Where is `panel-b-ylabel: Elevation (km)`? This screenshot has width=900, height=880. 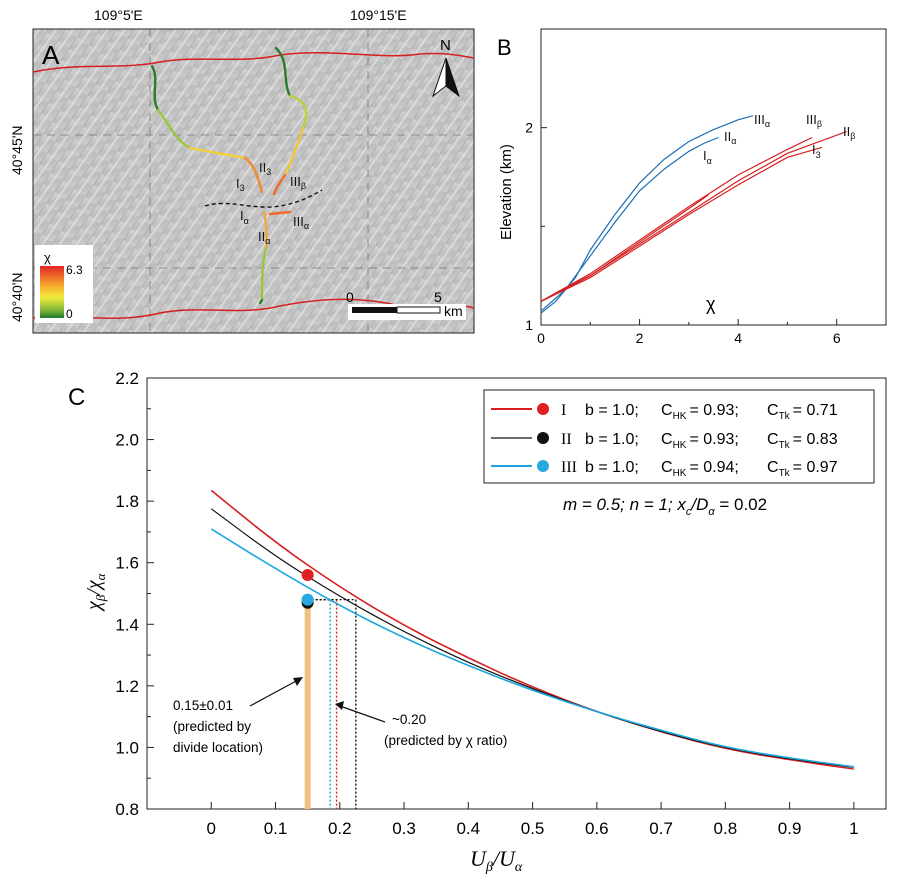
panel-b-ylabel: Elevation (km) is located at coordinates (506, 192).